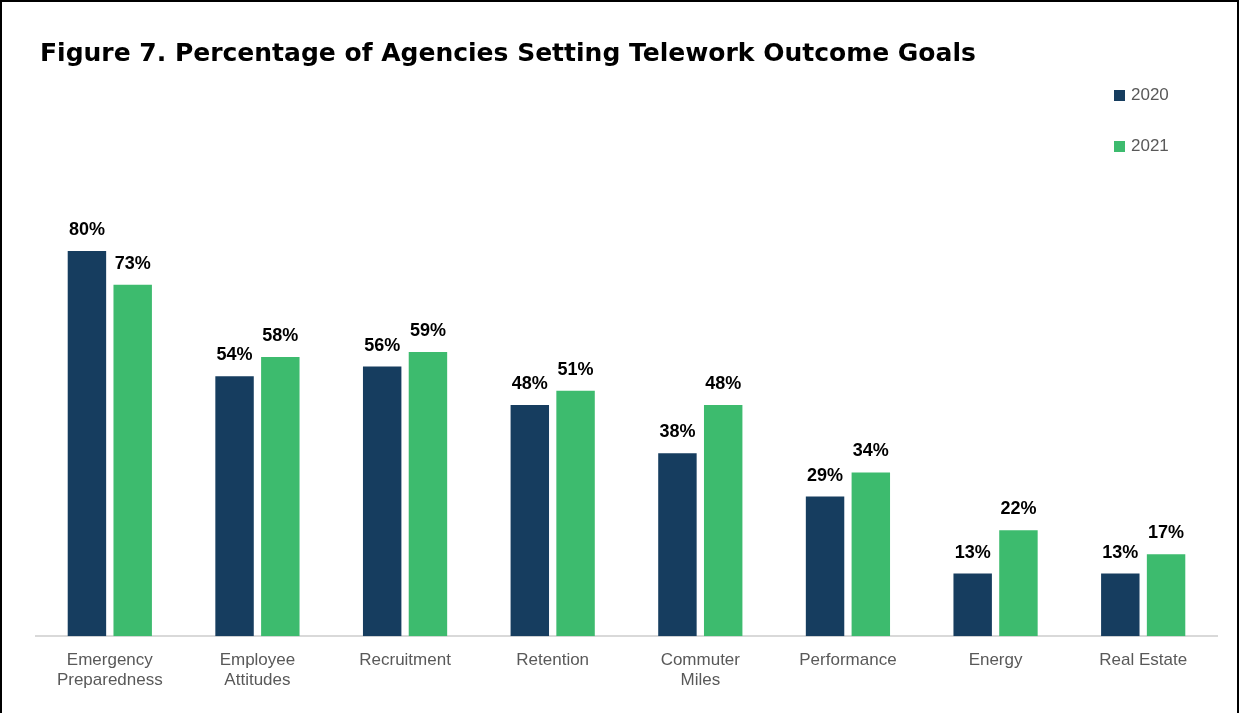 The width and height of the screenshot is (1239, 715). What do you see at coordinates (132, 262) in the screenshot?
I see `data-label: 73%` at bounding box center [132, 262].